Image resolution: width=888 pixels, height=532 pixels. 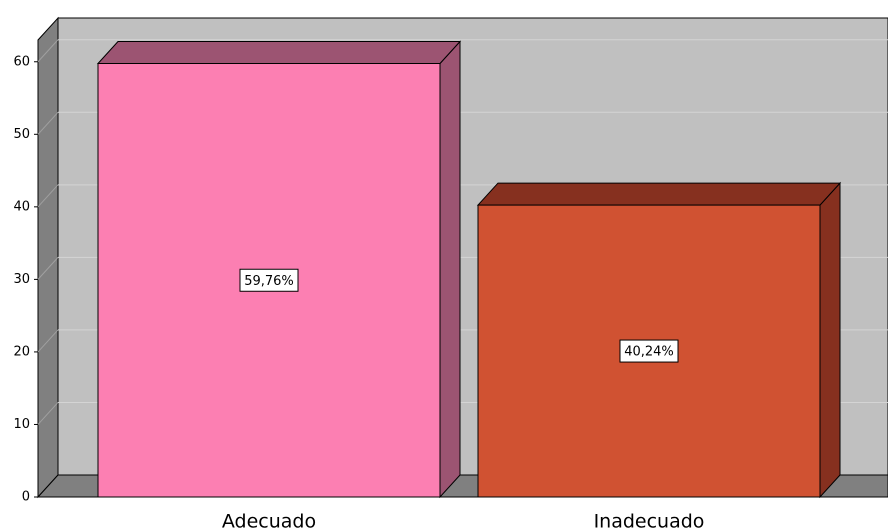 What do you see at coordinates (21, 279) in the screenshot?
I see `y-tick-label: 30` at bounding box center [21, 279].